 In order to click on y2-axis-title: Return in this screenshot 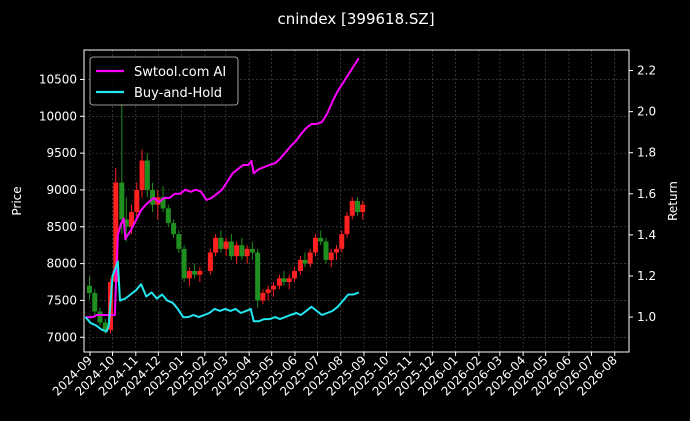, I will do `click(673, 201)`.